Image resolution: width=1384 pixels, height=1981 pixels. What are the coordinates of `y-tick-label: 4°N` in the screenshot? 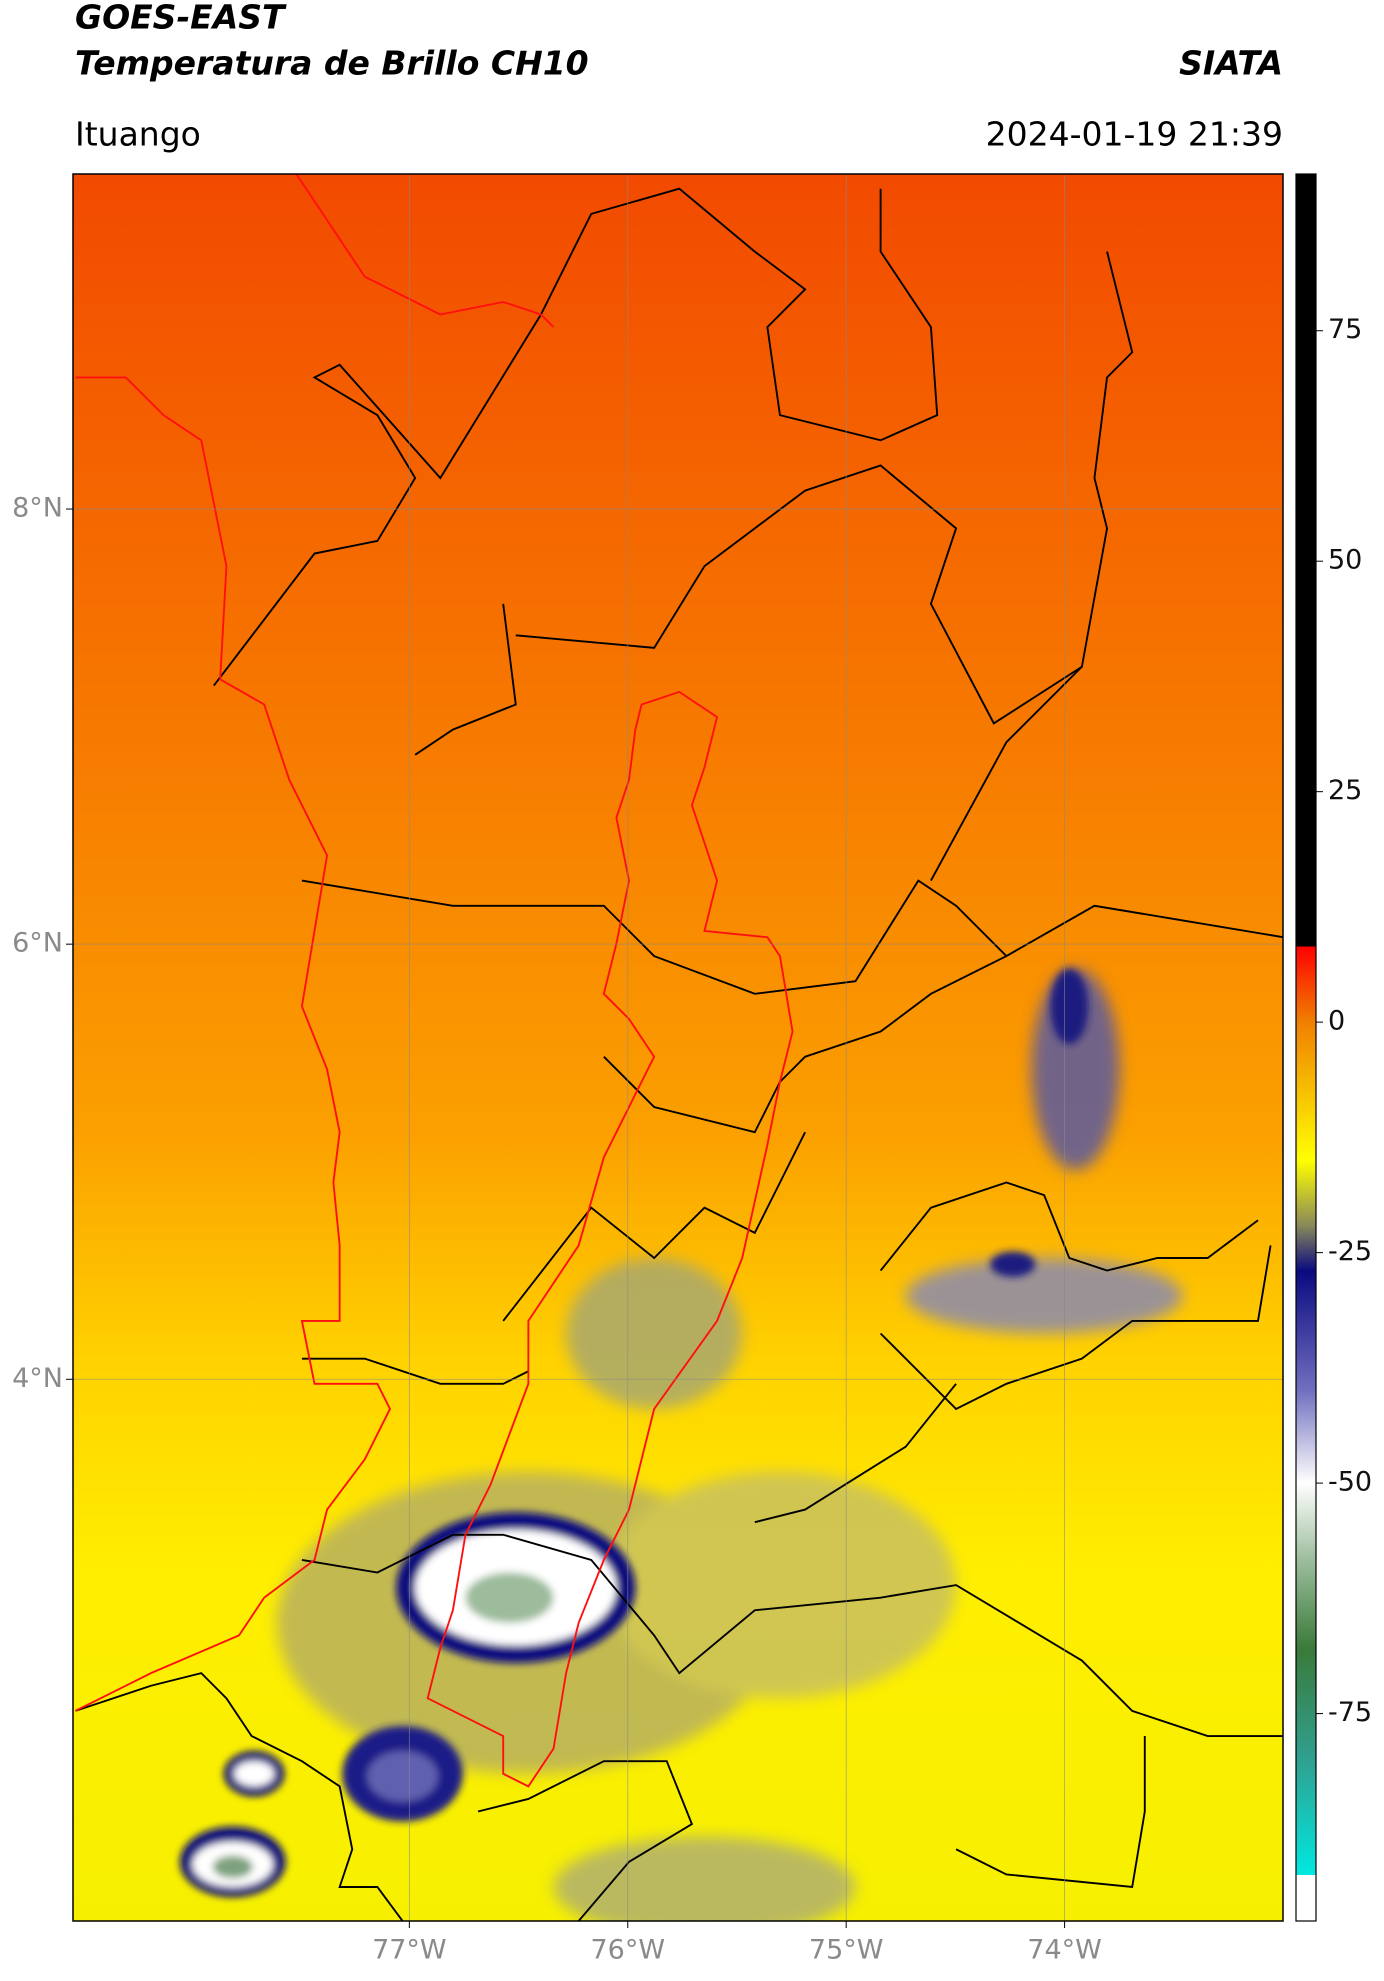 It's located at (37, 1378).